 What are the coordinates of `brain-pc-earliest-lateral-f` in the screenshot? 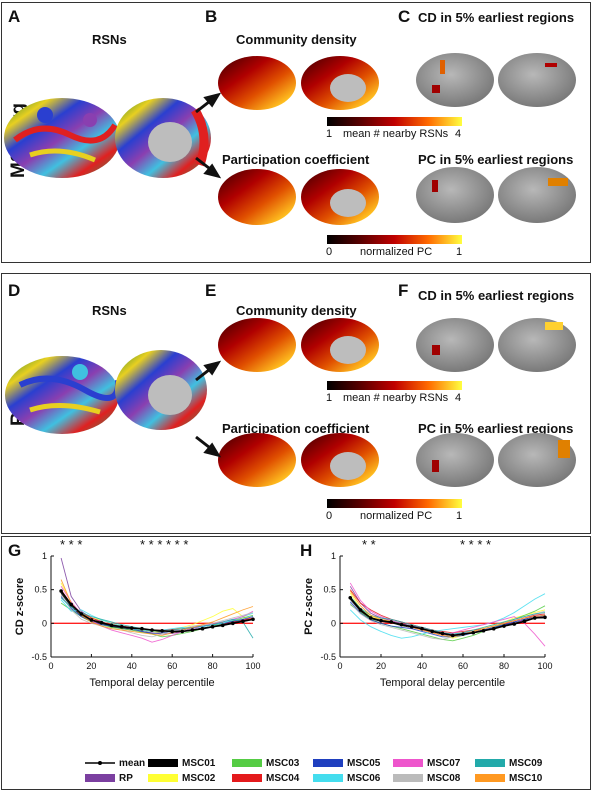 It's located at (455, 460).